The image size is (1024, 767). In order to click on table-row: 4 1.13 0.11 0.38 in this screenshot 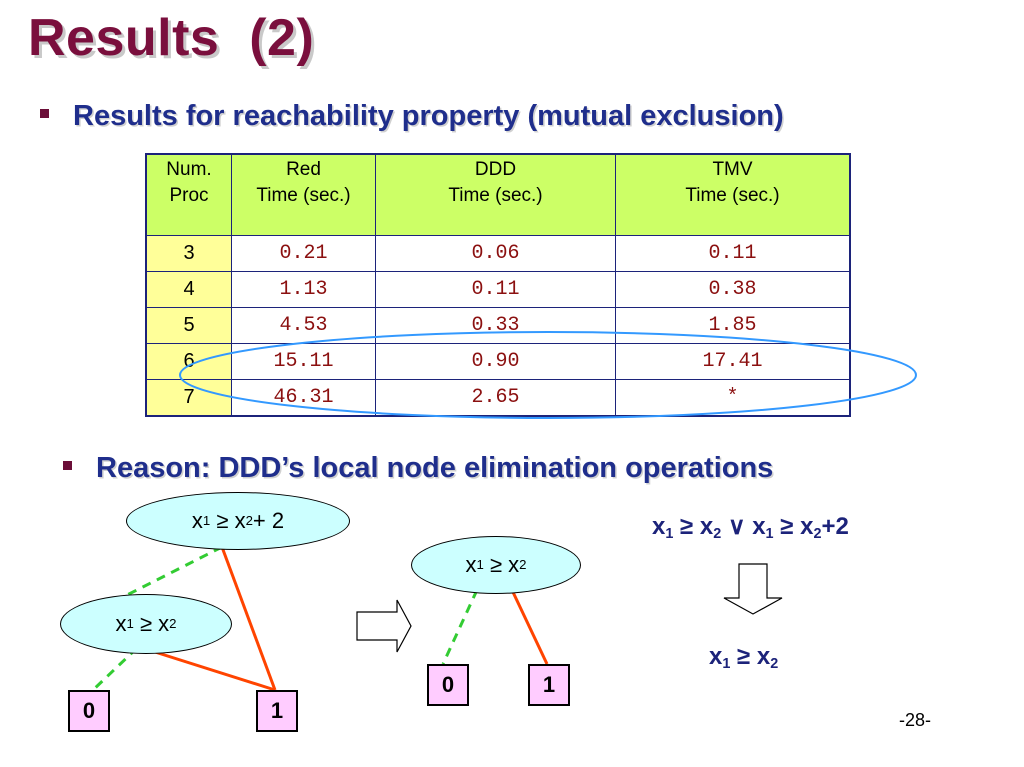, I will do `click(498, 289)`.